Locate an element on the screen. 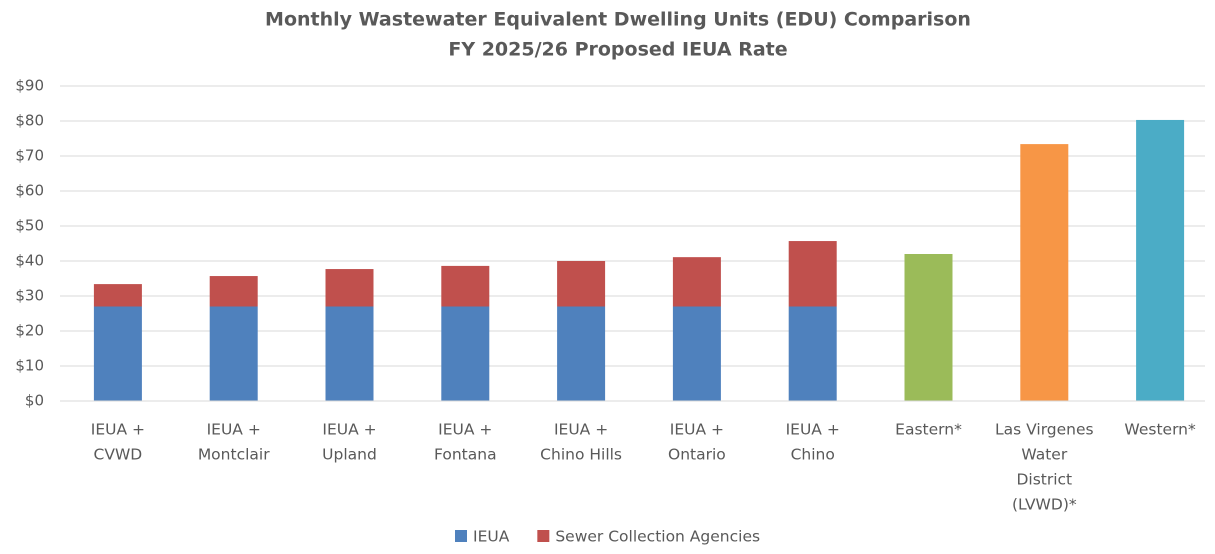 The width and height of the screenshot is (1215, 554). x-tick-label: Upland is located at coordinates (349, 455).